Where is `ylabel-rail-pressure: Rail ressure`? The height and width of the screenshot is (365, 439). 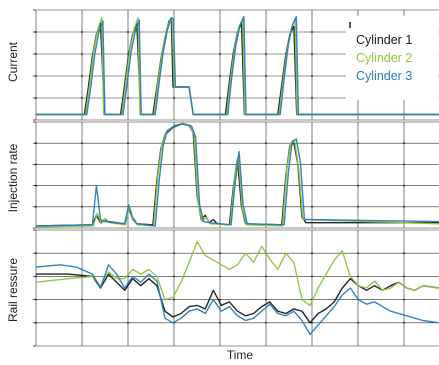 ylabel-rail-pressure: Rail ressure is located at coordinates (13, 290).